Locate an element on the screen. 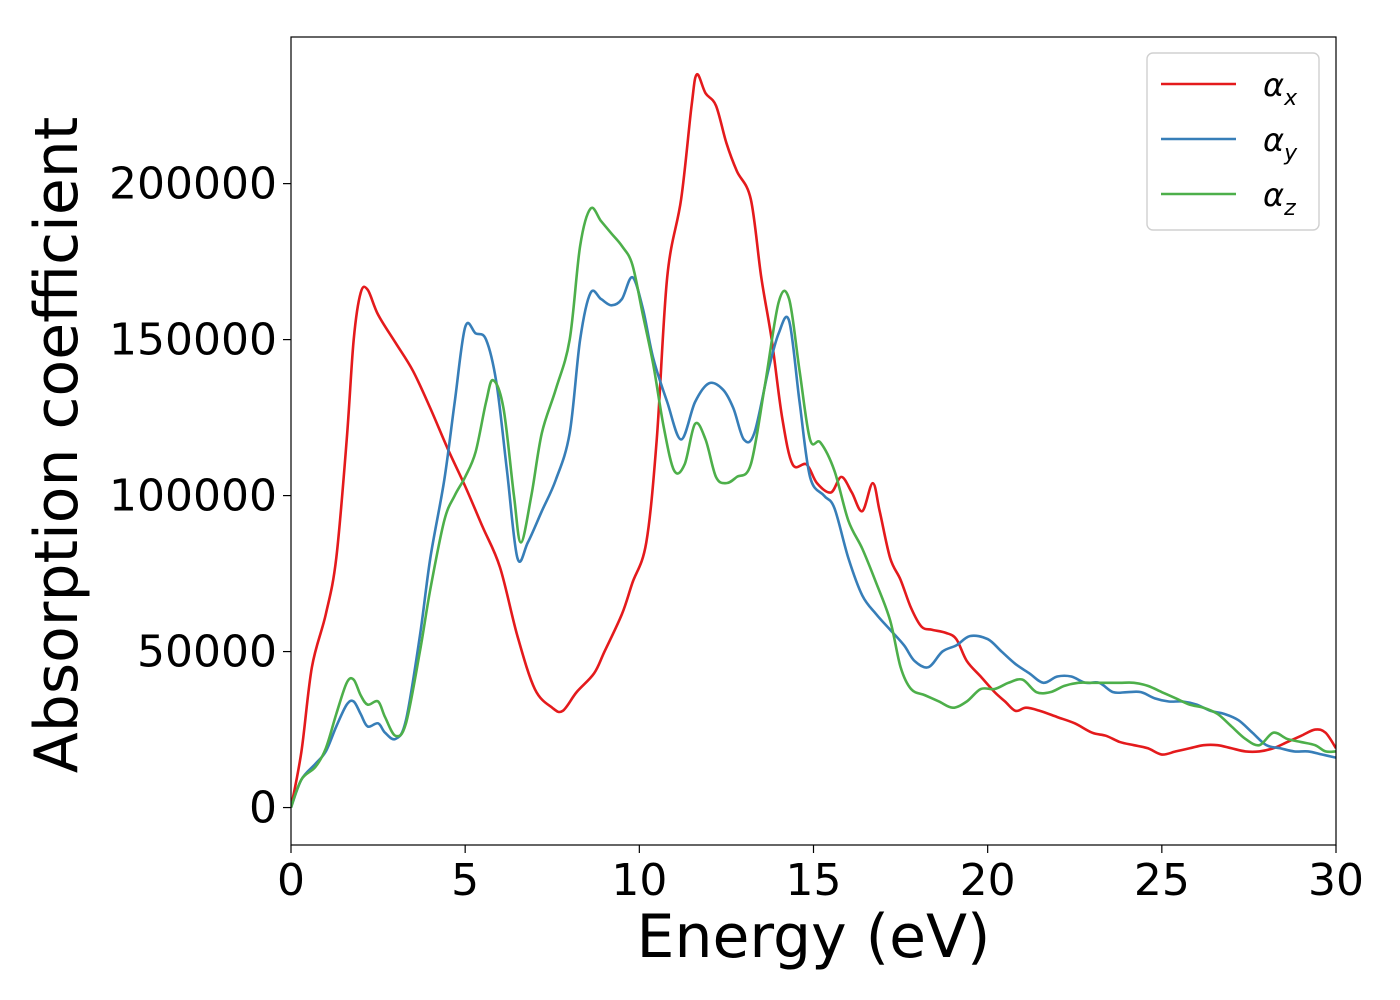 The image size is (1400, 1000). legend-label: αx is located at coordinates (1280, 88).